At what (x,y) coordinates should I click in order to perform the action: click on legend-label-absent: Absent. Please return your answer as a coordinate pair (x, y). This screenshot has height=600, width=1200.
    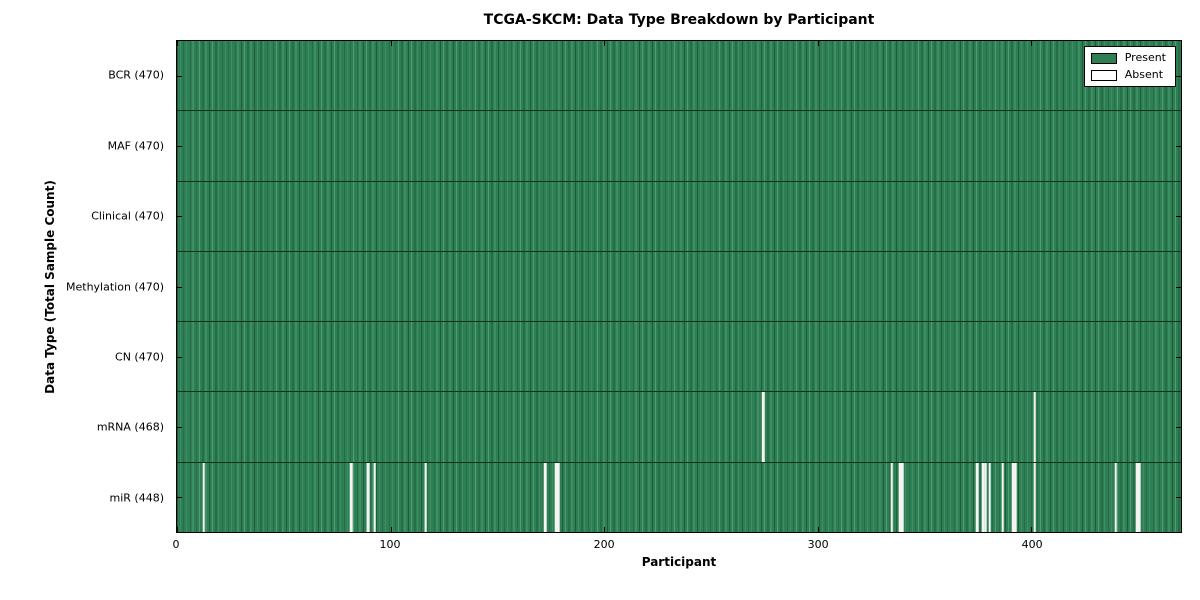
    Looking at the image, I should click on (1144, 74).